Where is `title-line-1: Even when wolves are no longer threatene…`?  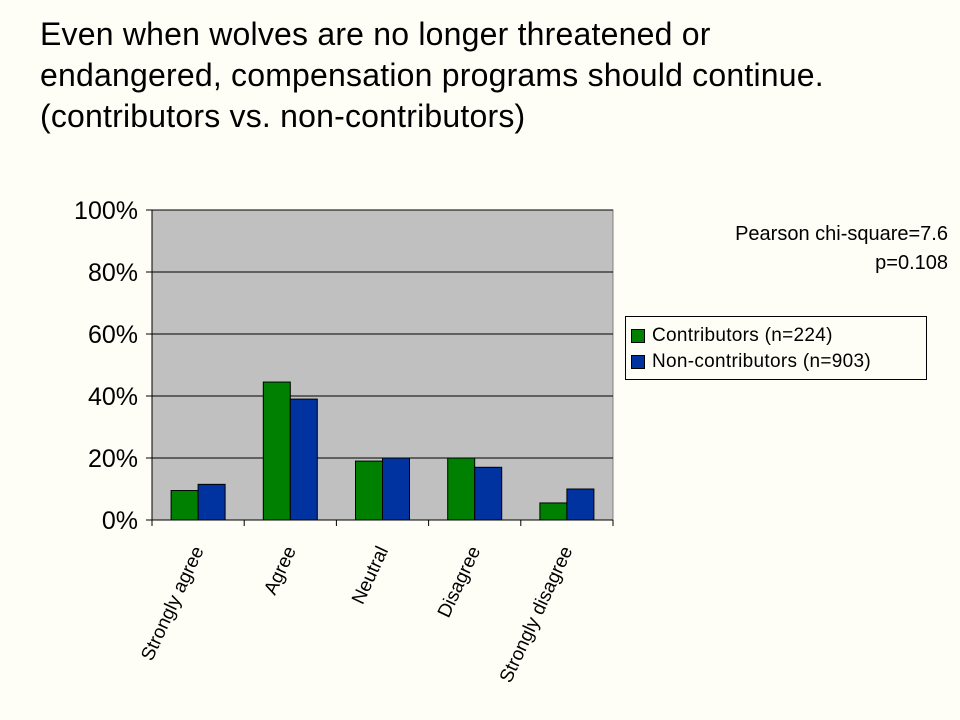 title-line-1: Even when wolves are no longer threatene… is located at coordinates (375, 34).